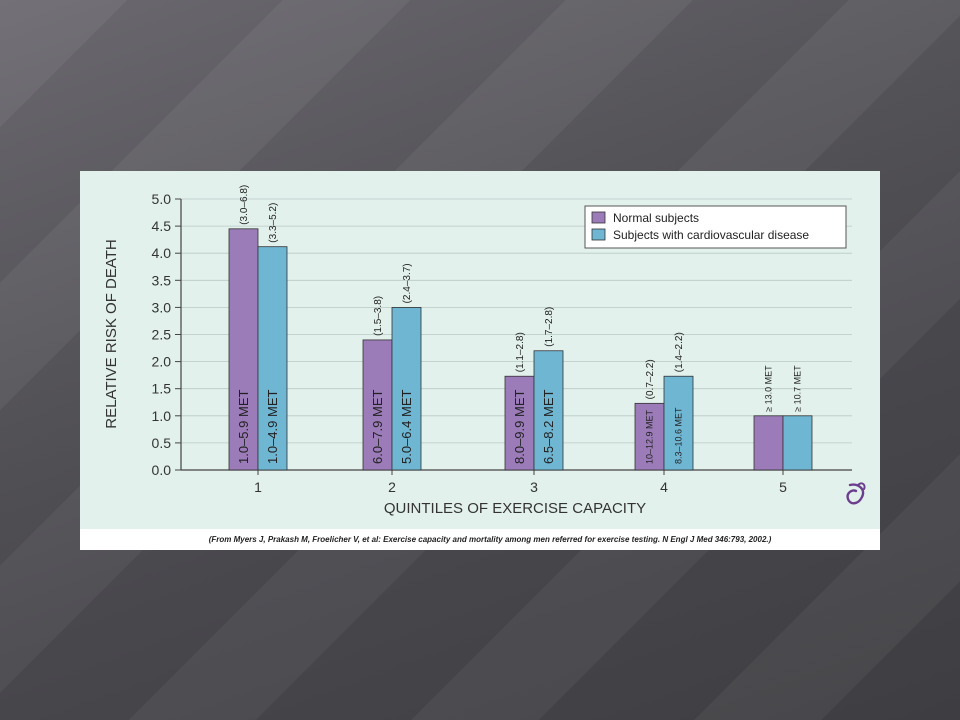 The height and width of the screenshot is (720, 960). What do you see at coordinates (769, 388) in the screenshot?
I see `bar-met-label: ≥ 13.0 MET` at bounding box center [769, 388].